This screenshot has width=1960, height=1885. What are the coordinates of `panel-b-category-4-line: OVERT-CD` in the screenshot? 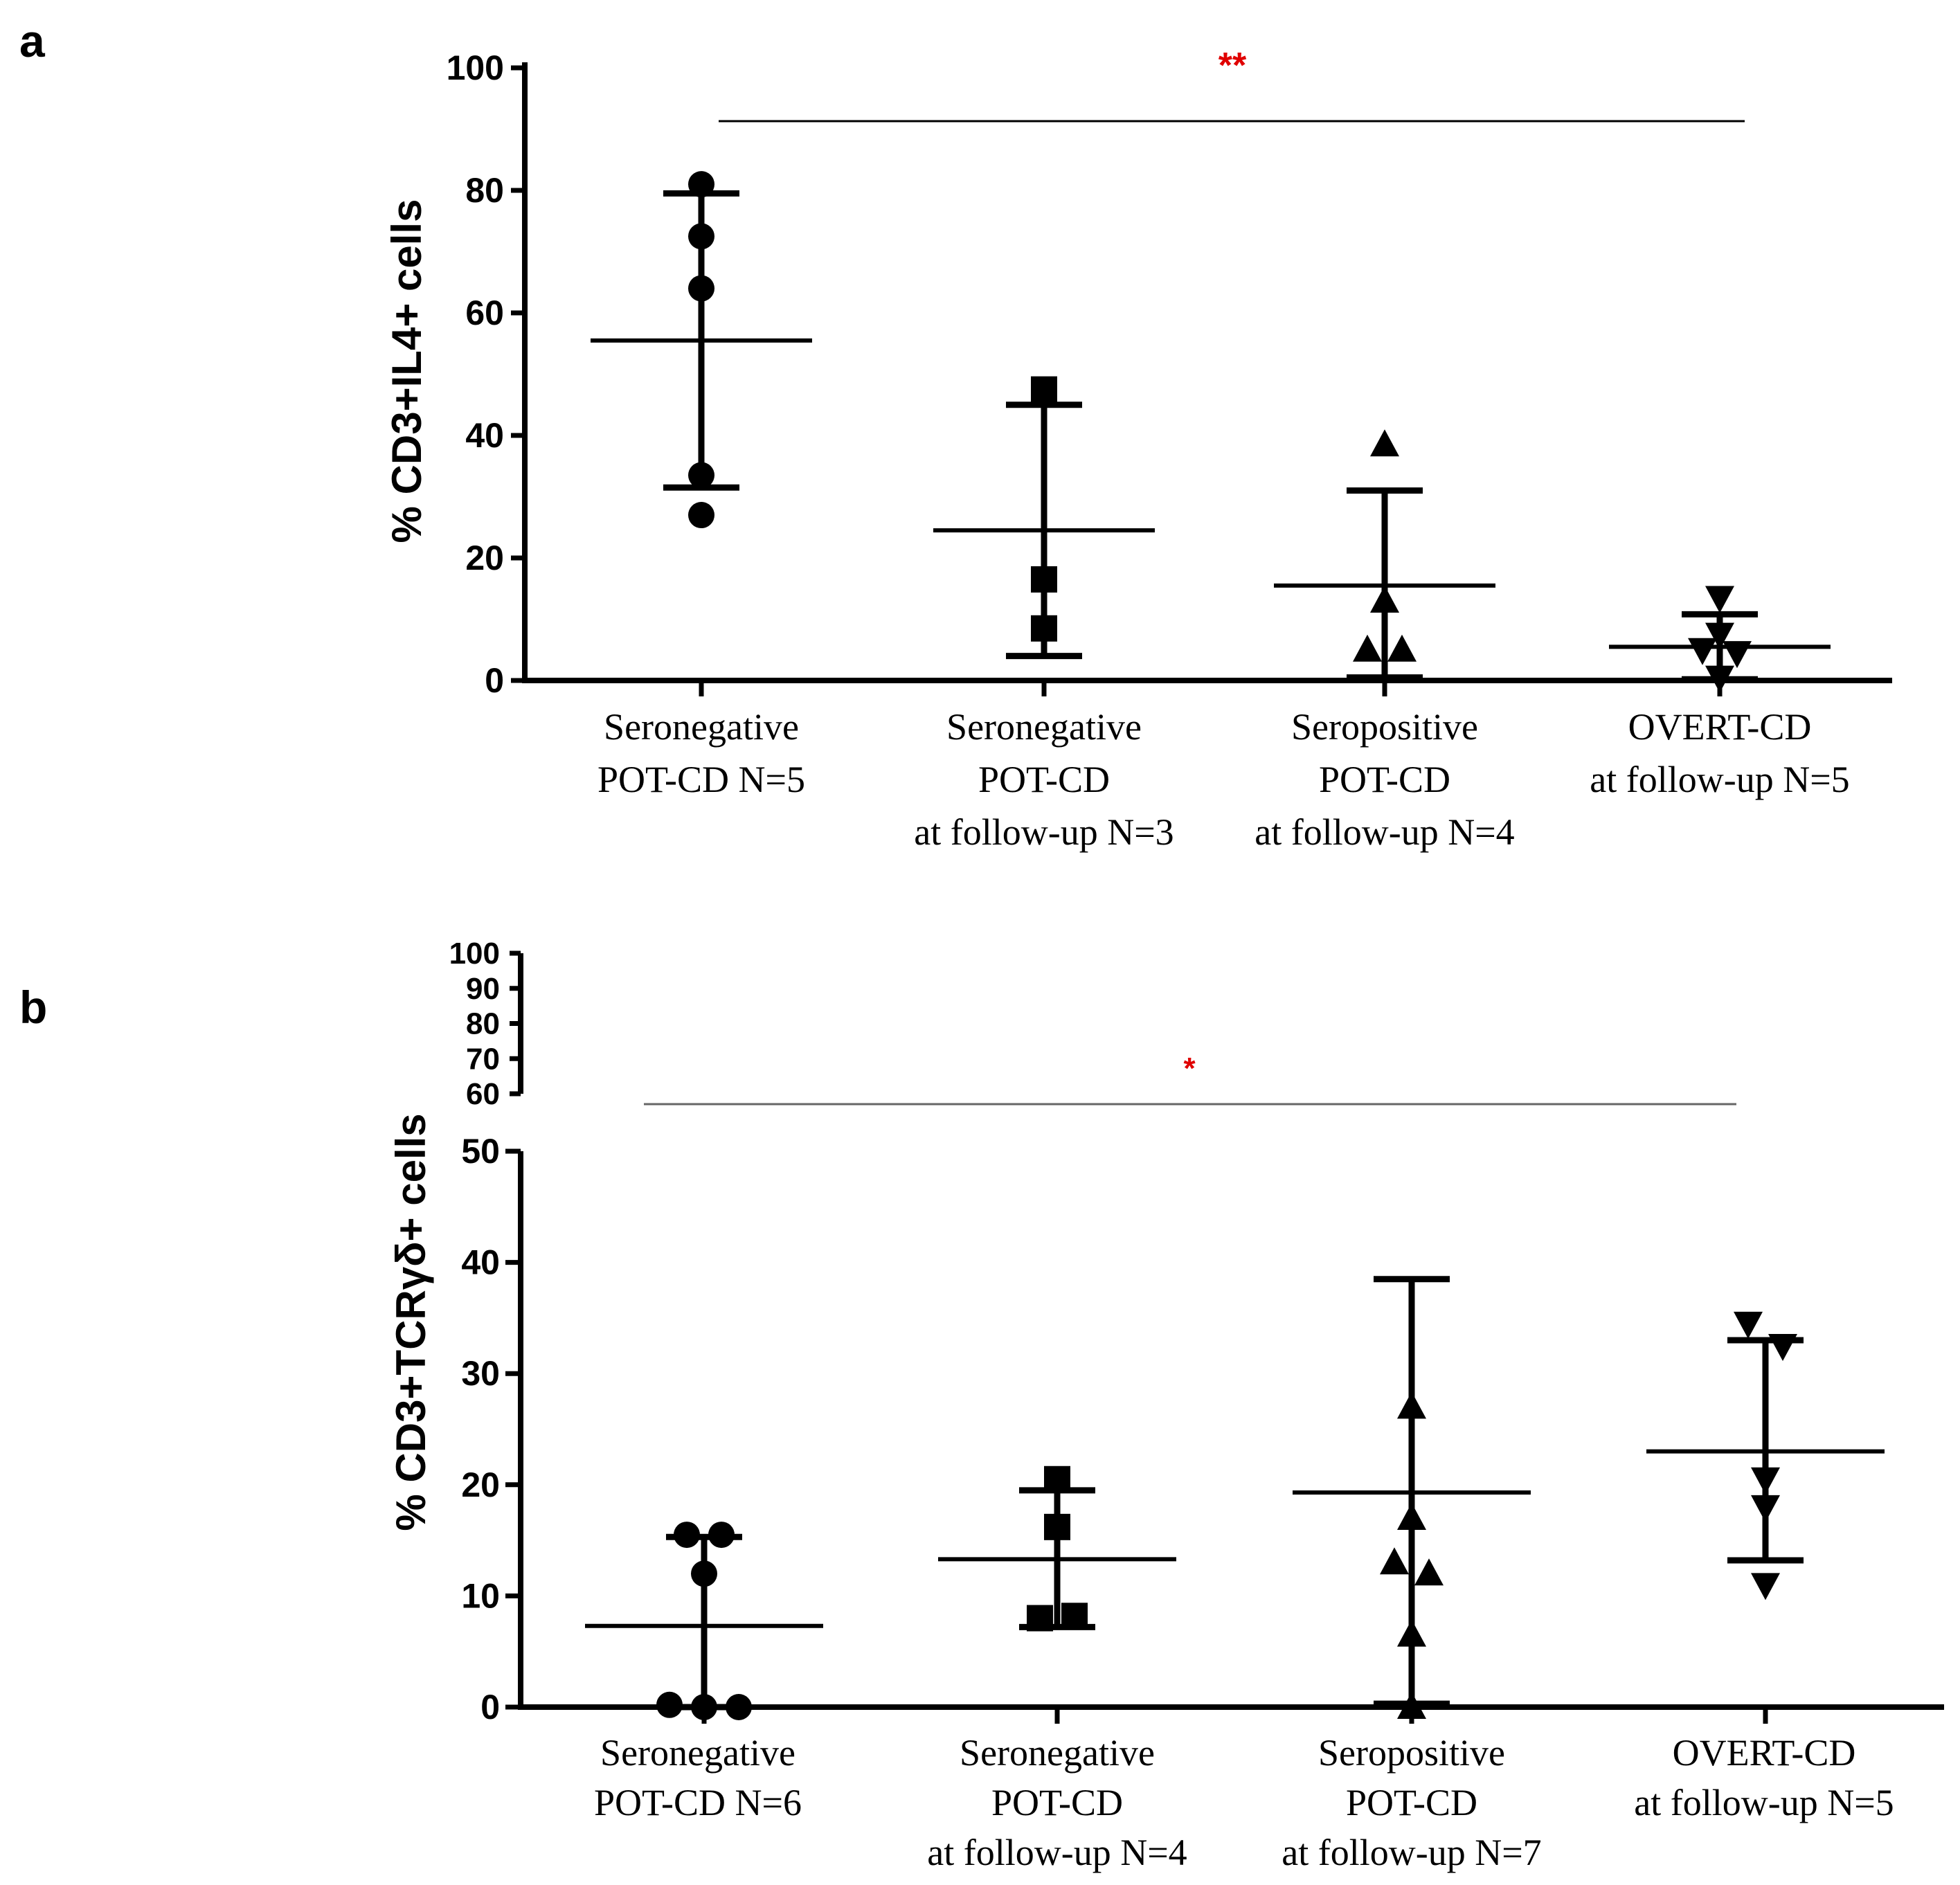 It's located at (1764, 1753).